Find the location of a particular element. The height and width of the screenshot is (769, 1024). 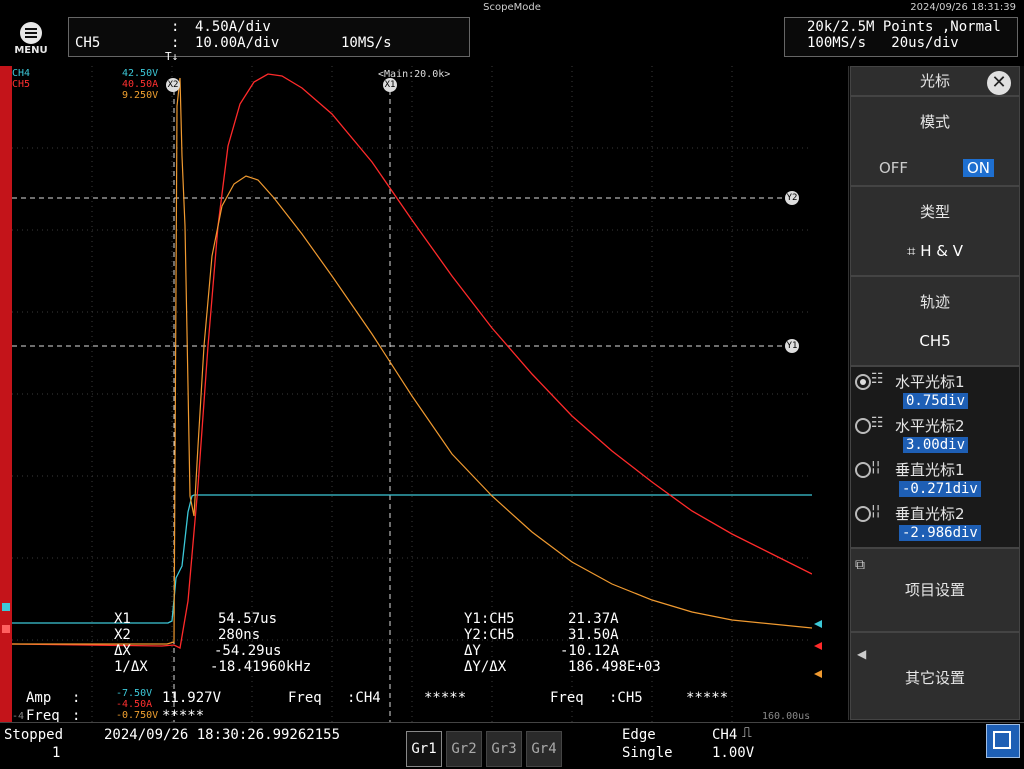

menu-label: MENU is located at coordinates (31, 50).